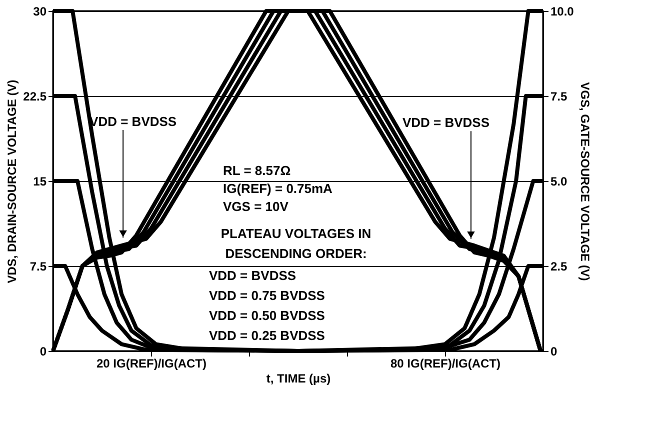 The height and width of the screenshot is (442, 656). I want to click on y-tick-label: 30, so click(40, 11).